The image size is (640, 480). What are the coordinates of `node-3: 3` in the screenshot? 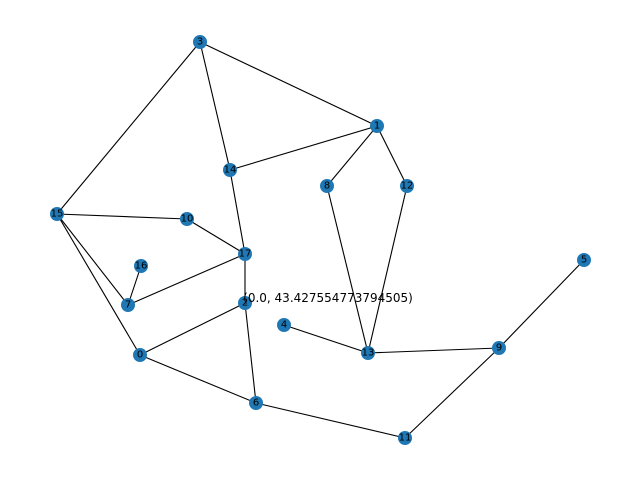 It's located at (200, 42).